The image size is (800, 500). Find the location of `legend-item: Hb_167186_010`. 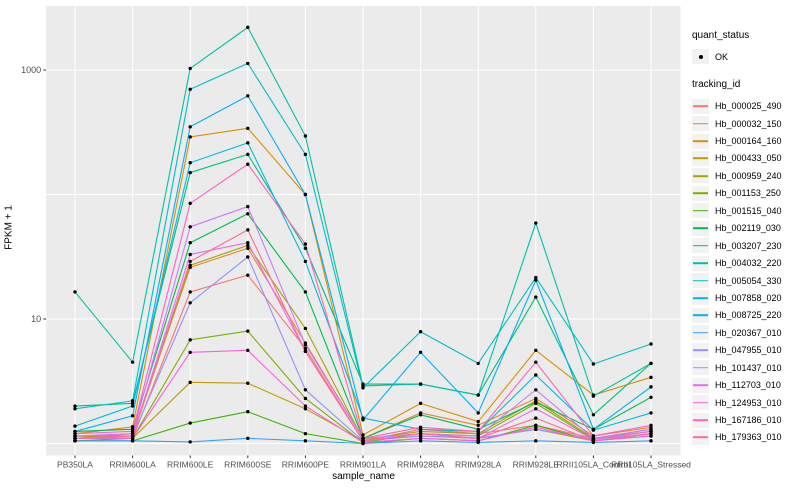

legend-item: Hb_167186_010 is located at coordinates (745, 419).